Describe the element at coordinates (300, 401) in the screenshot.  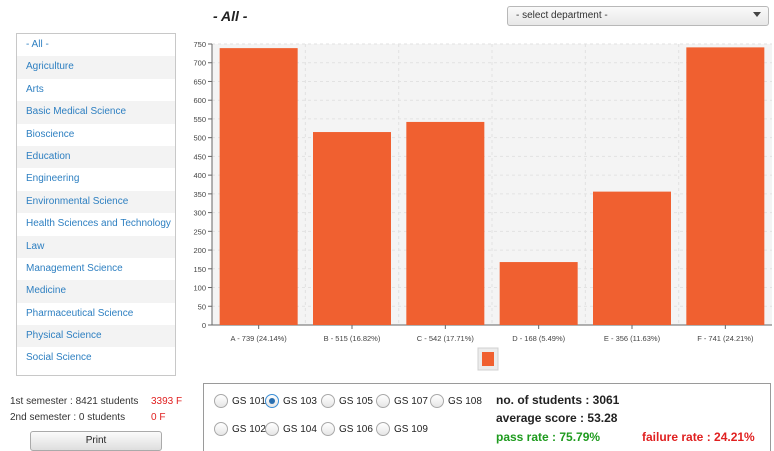
I see `course-label: GS 103` at that location.